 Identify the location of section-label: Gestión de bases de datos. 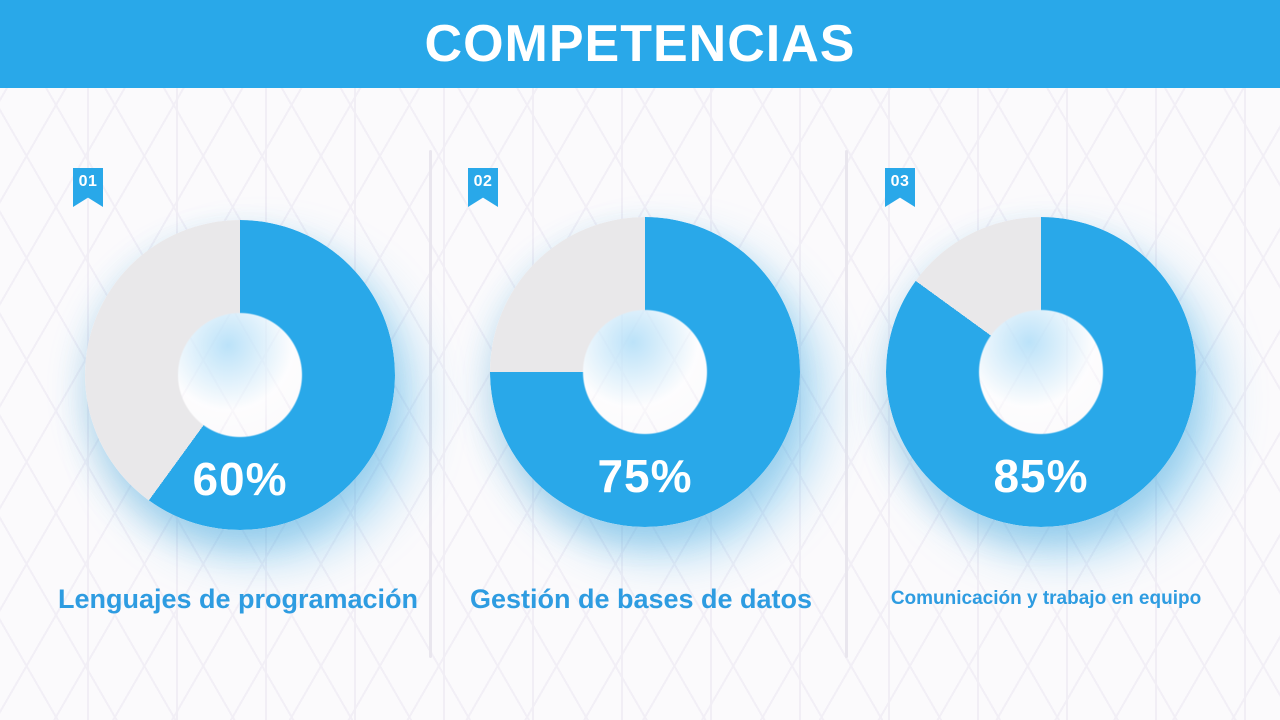
(641, 599).